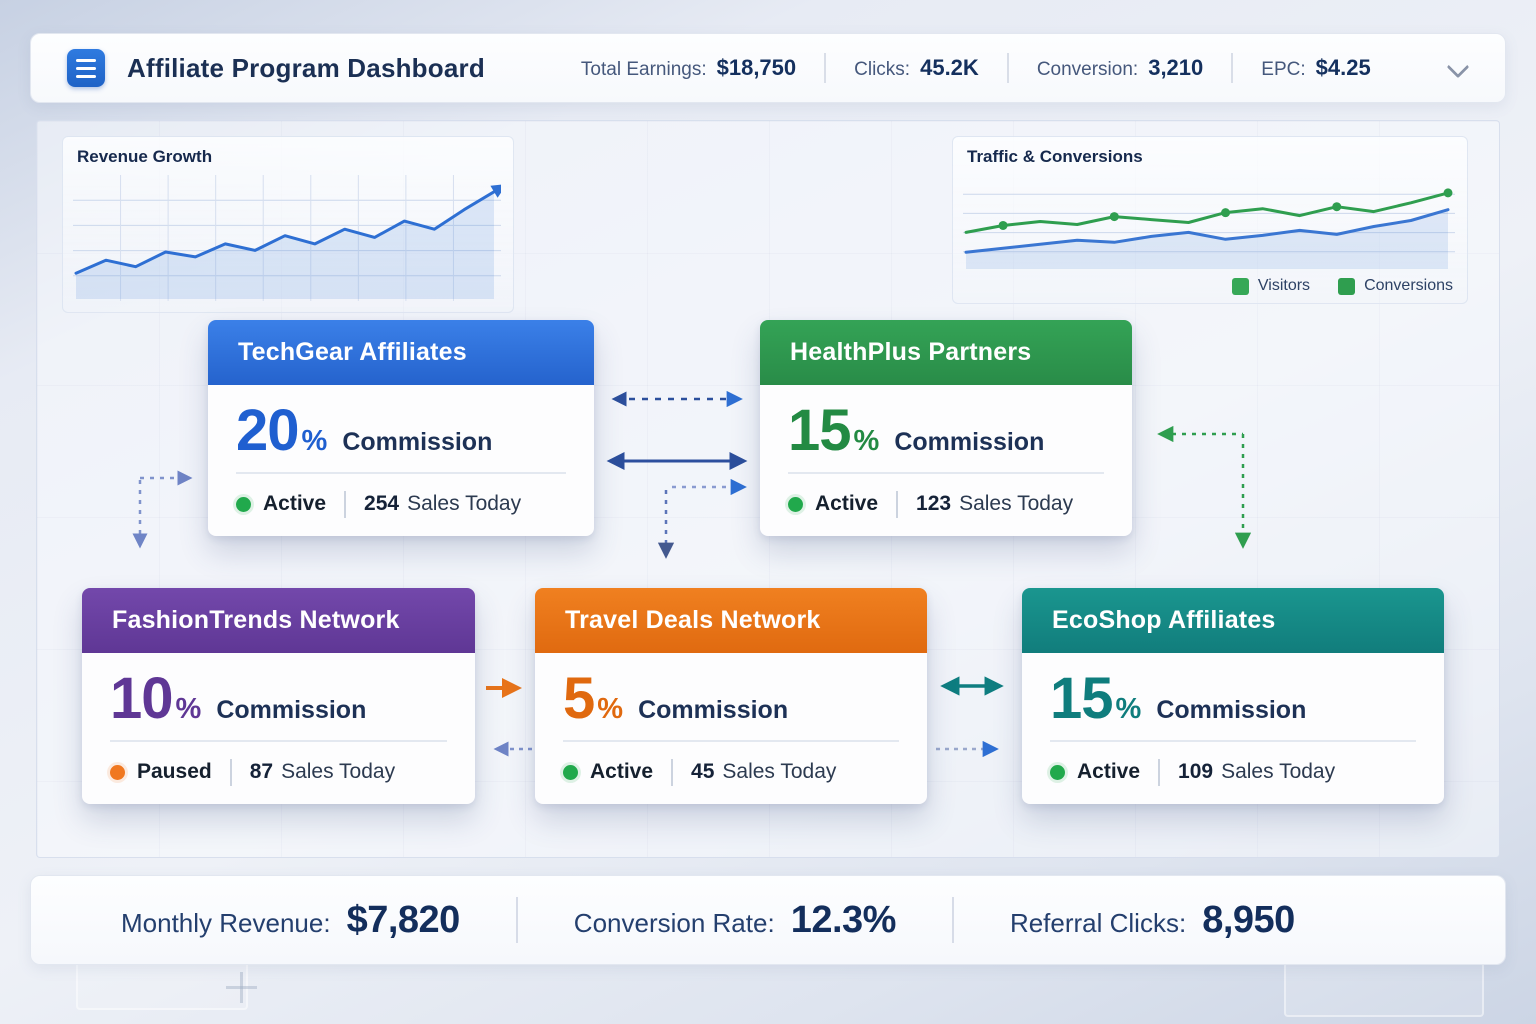 Image resolution: width=1536 pixels, height=1024 pixels. Describe the element at coordinates (1283, 69) in the screenshot. I see `stat-label: EPC:` at that location.